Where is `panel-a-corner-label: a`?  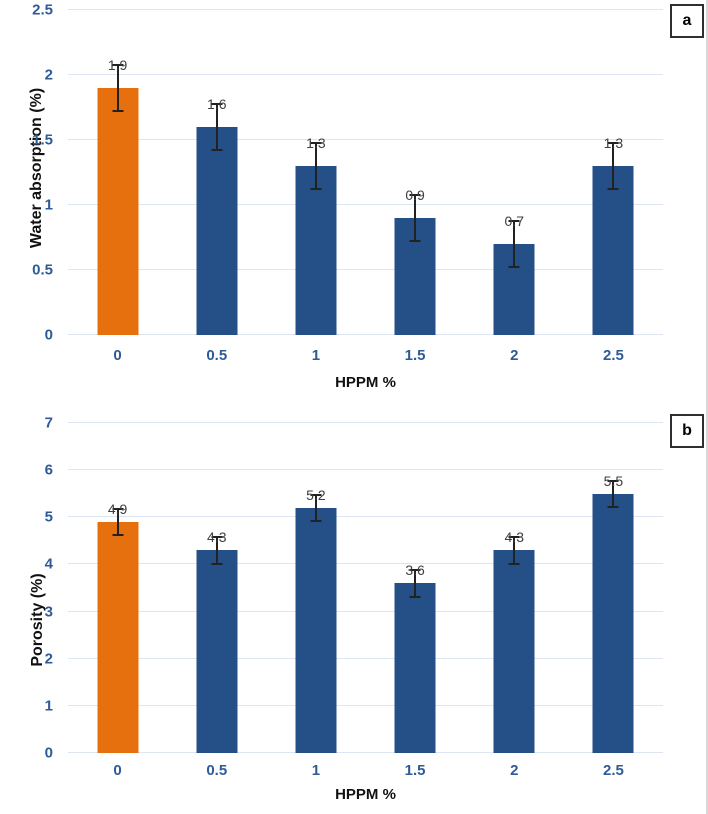 panel-a-corner-label: a is located at coordinates (687, 21).